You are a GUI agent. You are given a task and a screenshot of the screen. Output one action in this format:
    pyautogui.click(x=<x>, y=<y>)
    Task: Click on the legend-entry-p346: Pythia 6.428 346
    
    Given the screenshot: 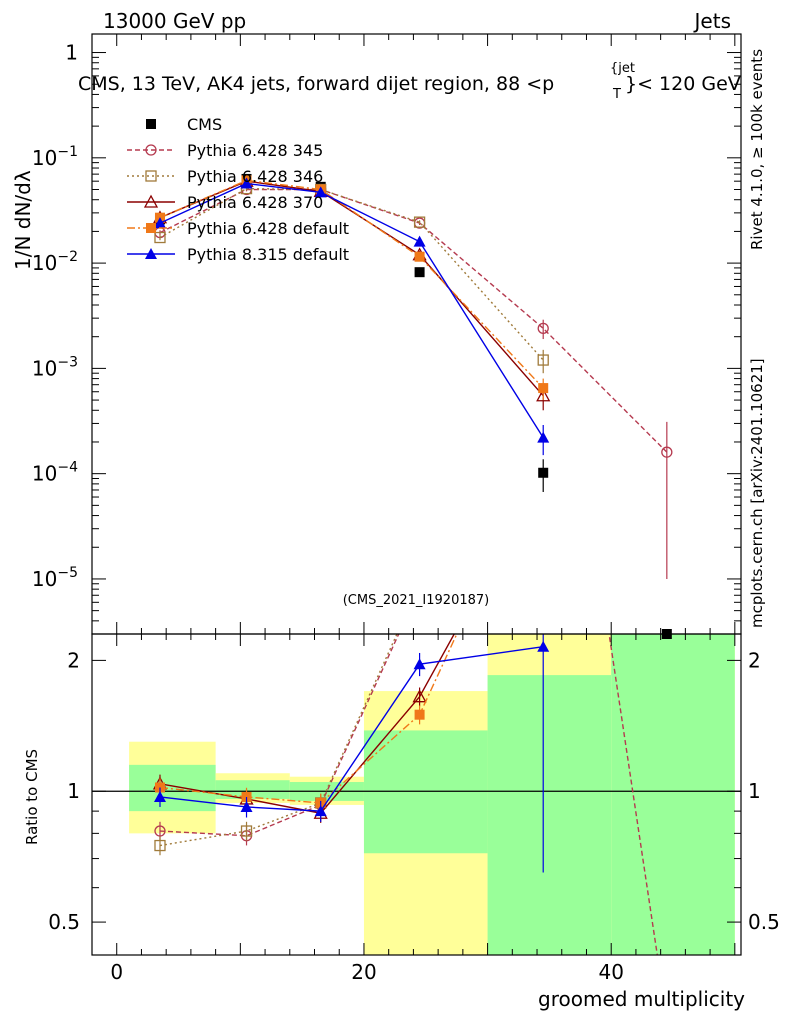 What is the action you would take?
    pyautogui.click(x=225, y=176)
    